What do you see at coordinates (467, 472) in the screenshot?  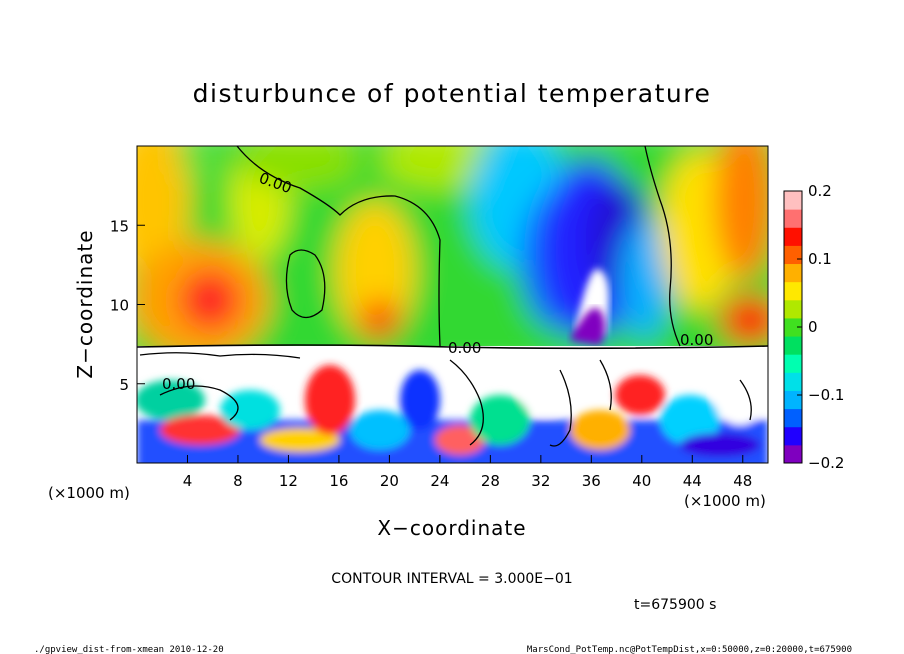 I see `x-axis-ticks: 4 8 12 16 20 24 28 32 36 40 44 48` at bounding box center [467, 472].